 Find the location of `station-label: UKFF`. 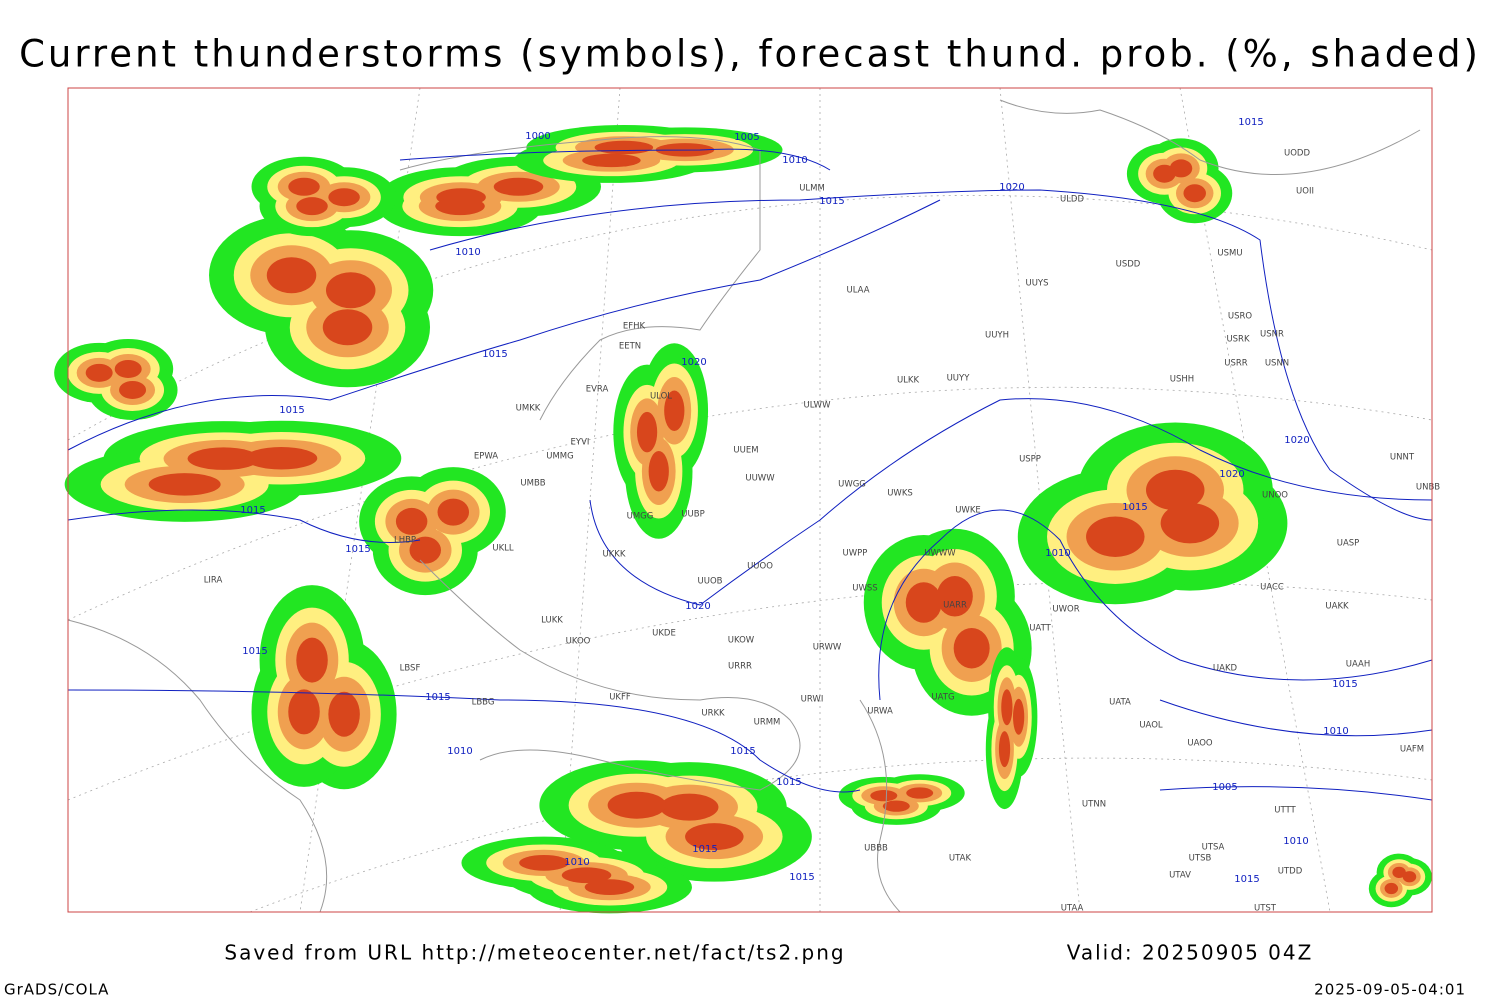

station-label: UKFF is located at coordinates (620, 698).